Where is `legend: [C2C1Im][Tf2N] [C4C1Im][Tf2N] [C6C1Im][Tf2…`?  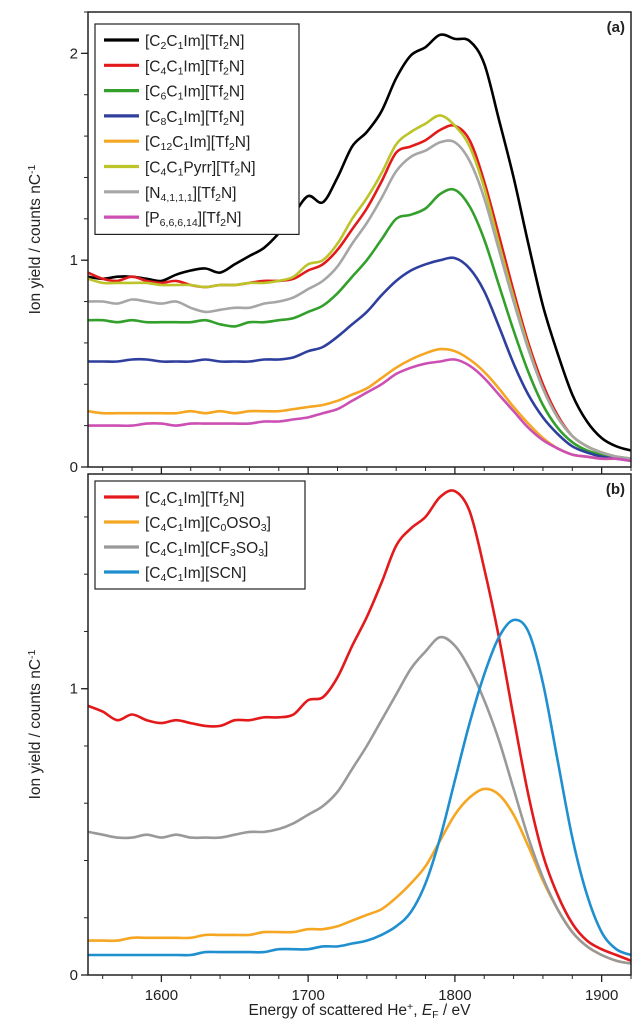
legend: [C2C1Im][Tf2N] [C4C1Im][Tf2N] [C6C1Im][Tf2… is located at coordinates (197, 129).